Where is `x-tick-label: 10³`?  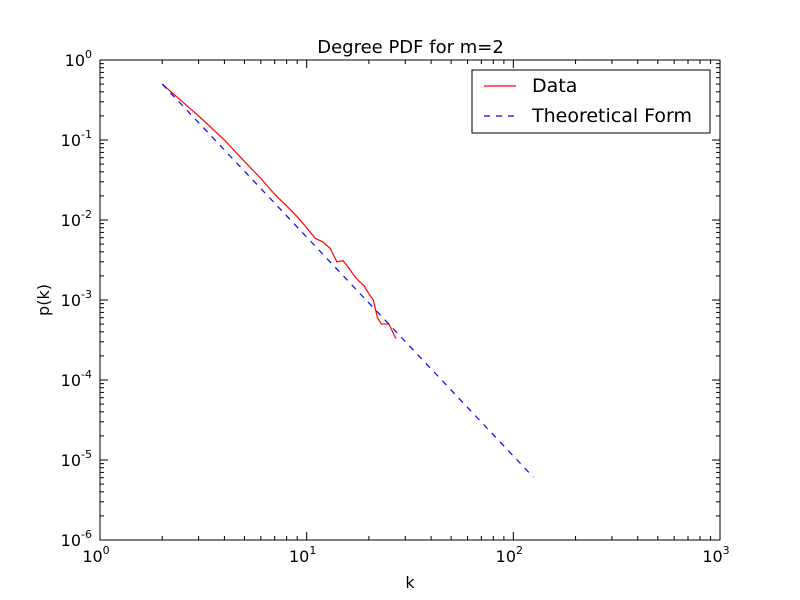 x-tick-label: 10³ is located at coordinates (715, 555).